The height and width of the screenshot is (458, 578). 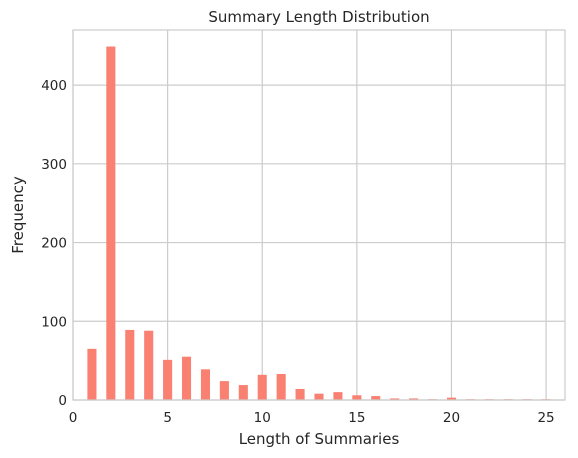 What do you see at coordinates (318, 17) in the screenshot?
I see `chart-title: Summary Length Distribution` at bounding box center [318, 17].